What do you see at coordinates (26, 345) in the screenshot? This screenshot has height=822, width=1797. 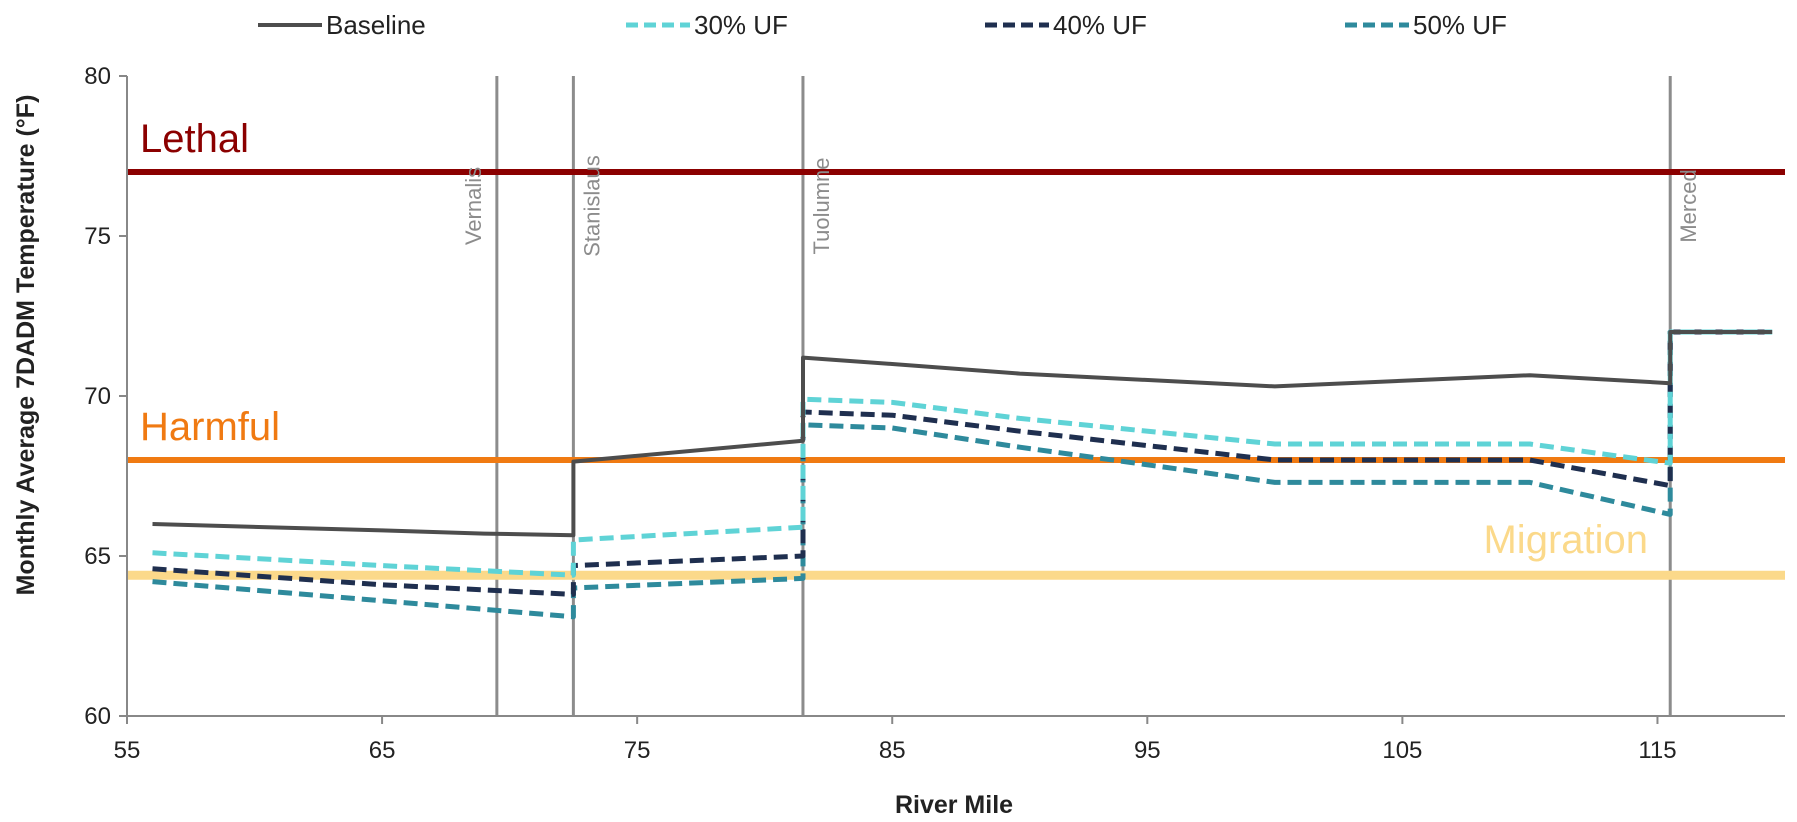 I see `y-axis-title: Monthly Average 7DADM Temperature (°F)` at bounding box center [26, 345].